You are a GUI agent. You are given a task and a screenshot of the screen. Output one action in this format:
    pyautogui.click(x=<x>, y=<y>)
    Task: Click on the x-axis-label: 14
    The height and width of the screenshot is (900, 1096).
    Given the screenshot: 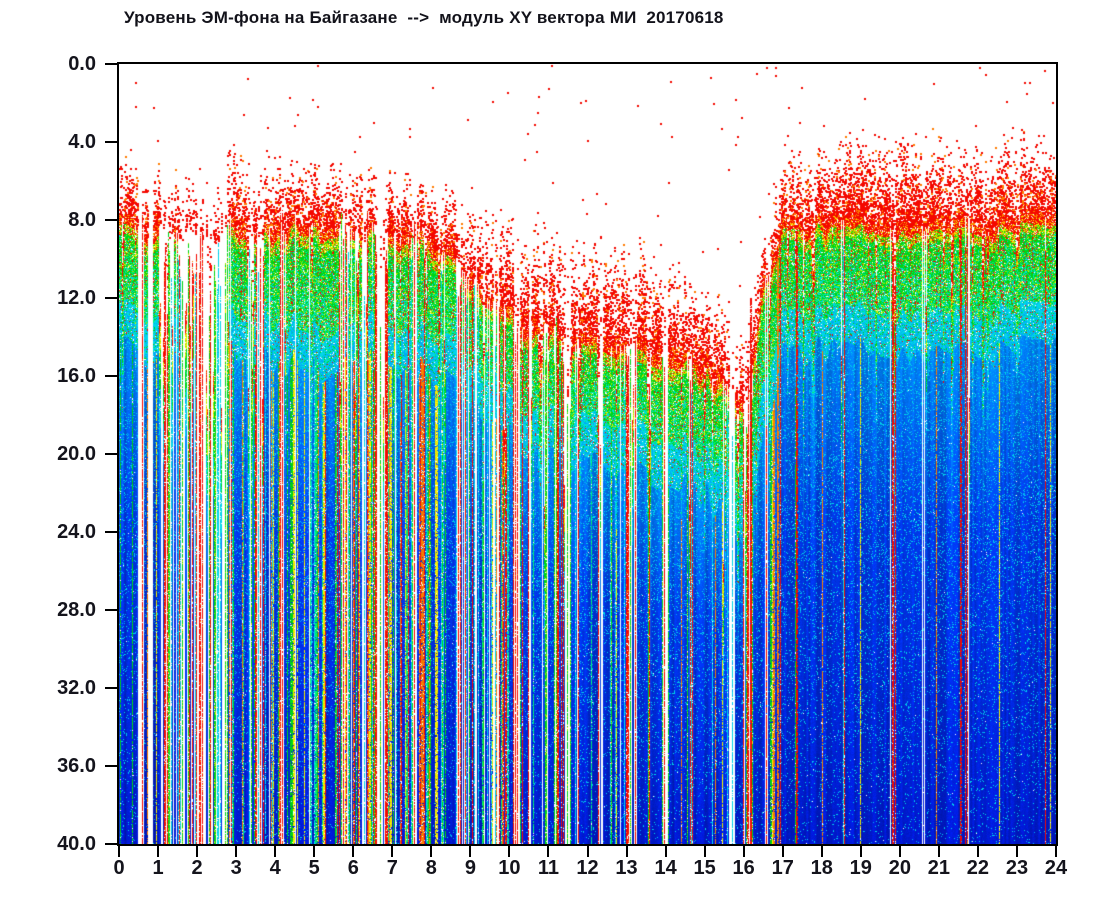 What is the action you would take?
    pyautogui.click(x=665, y=868)
    